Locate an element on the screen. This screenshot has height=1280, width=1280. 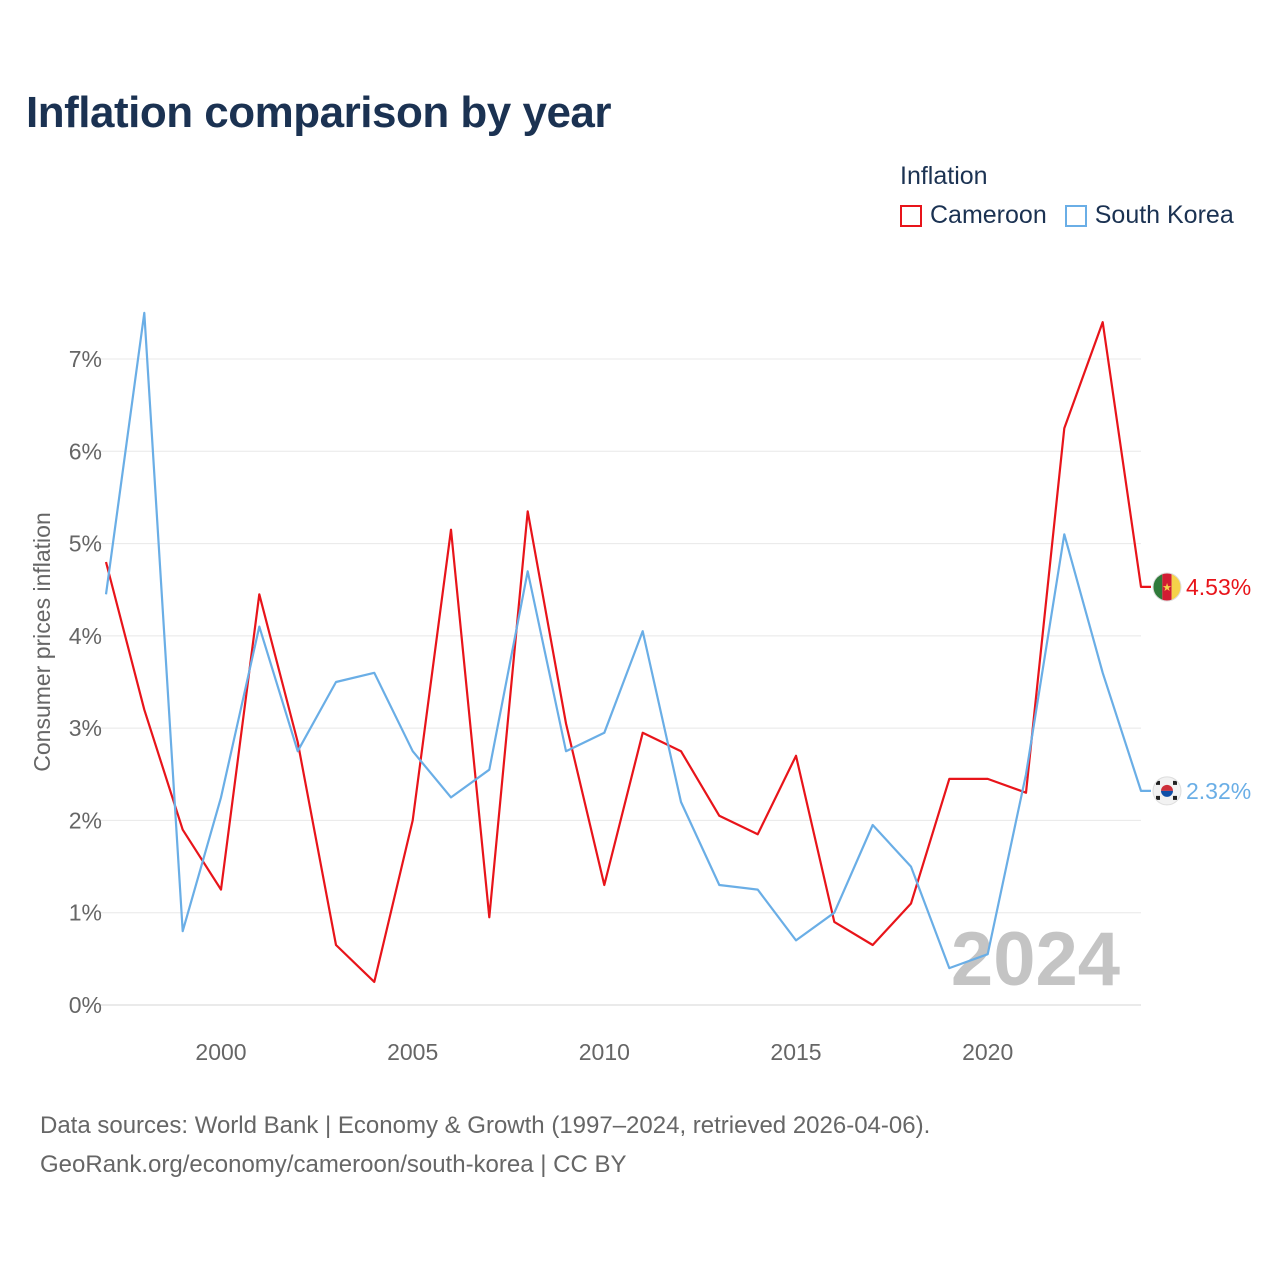
legend-item-south-korea: South Korea is located at coordinates (1149, 215).